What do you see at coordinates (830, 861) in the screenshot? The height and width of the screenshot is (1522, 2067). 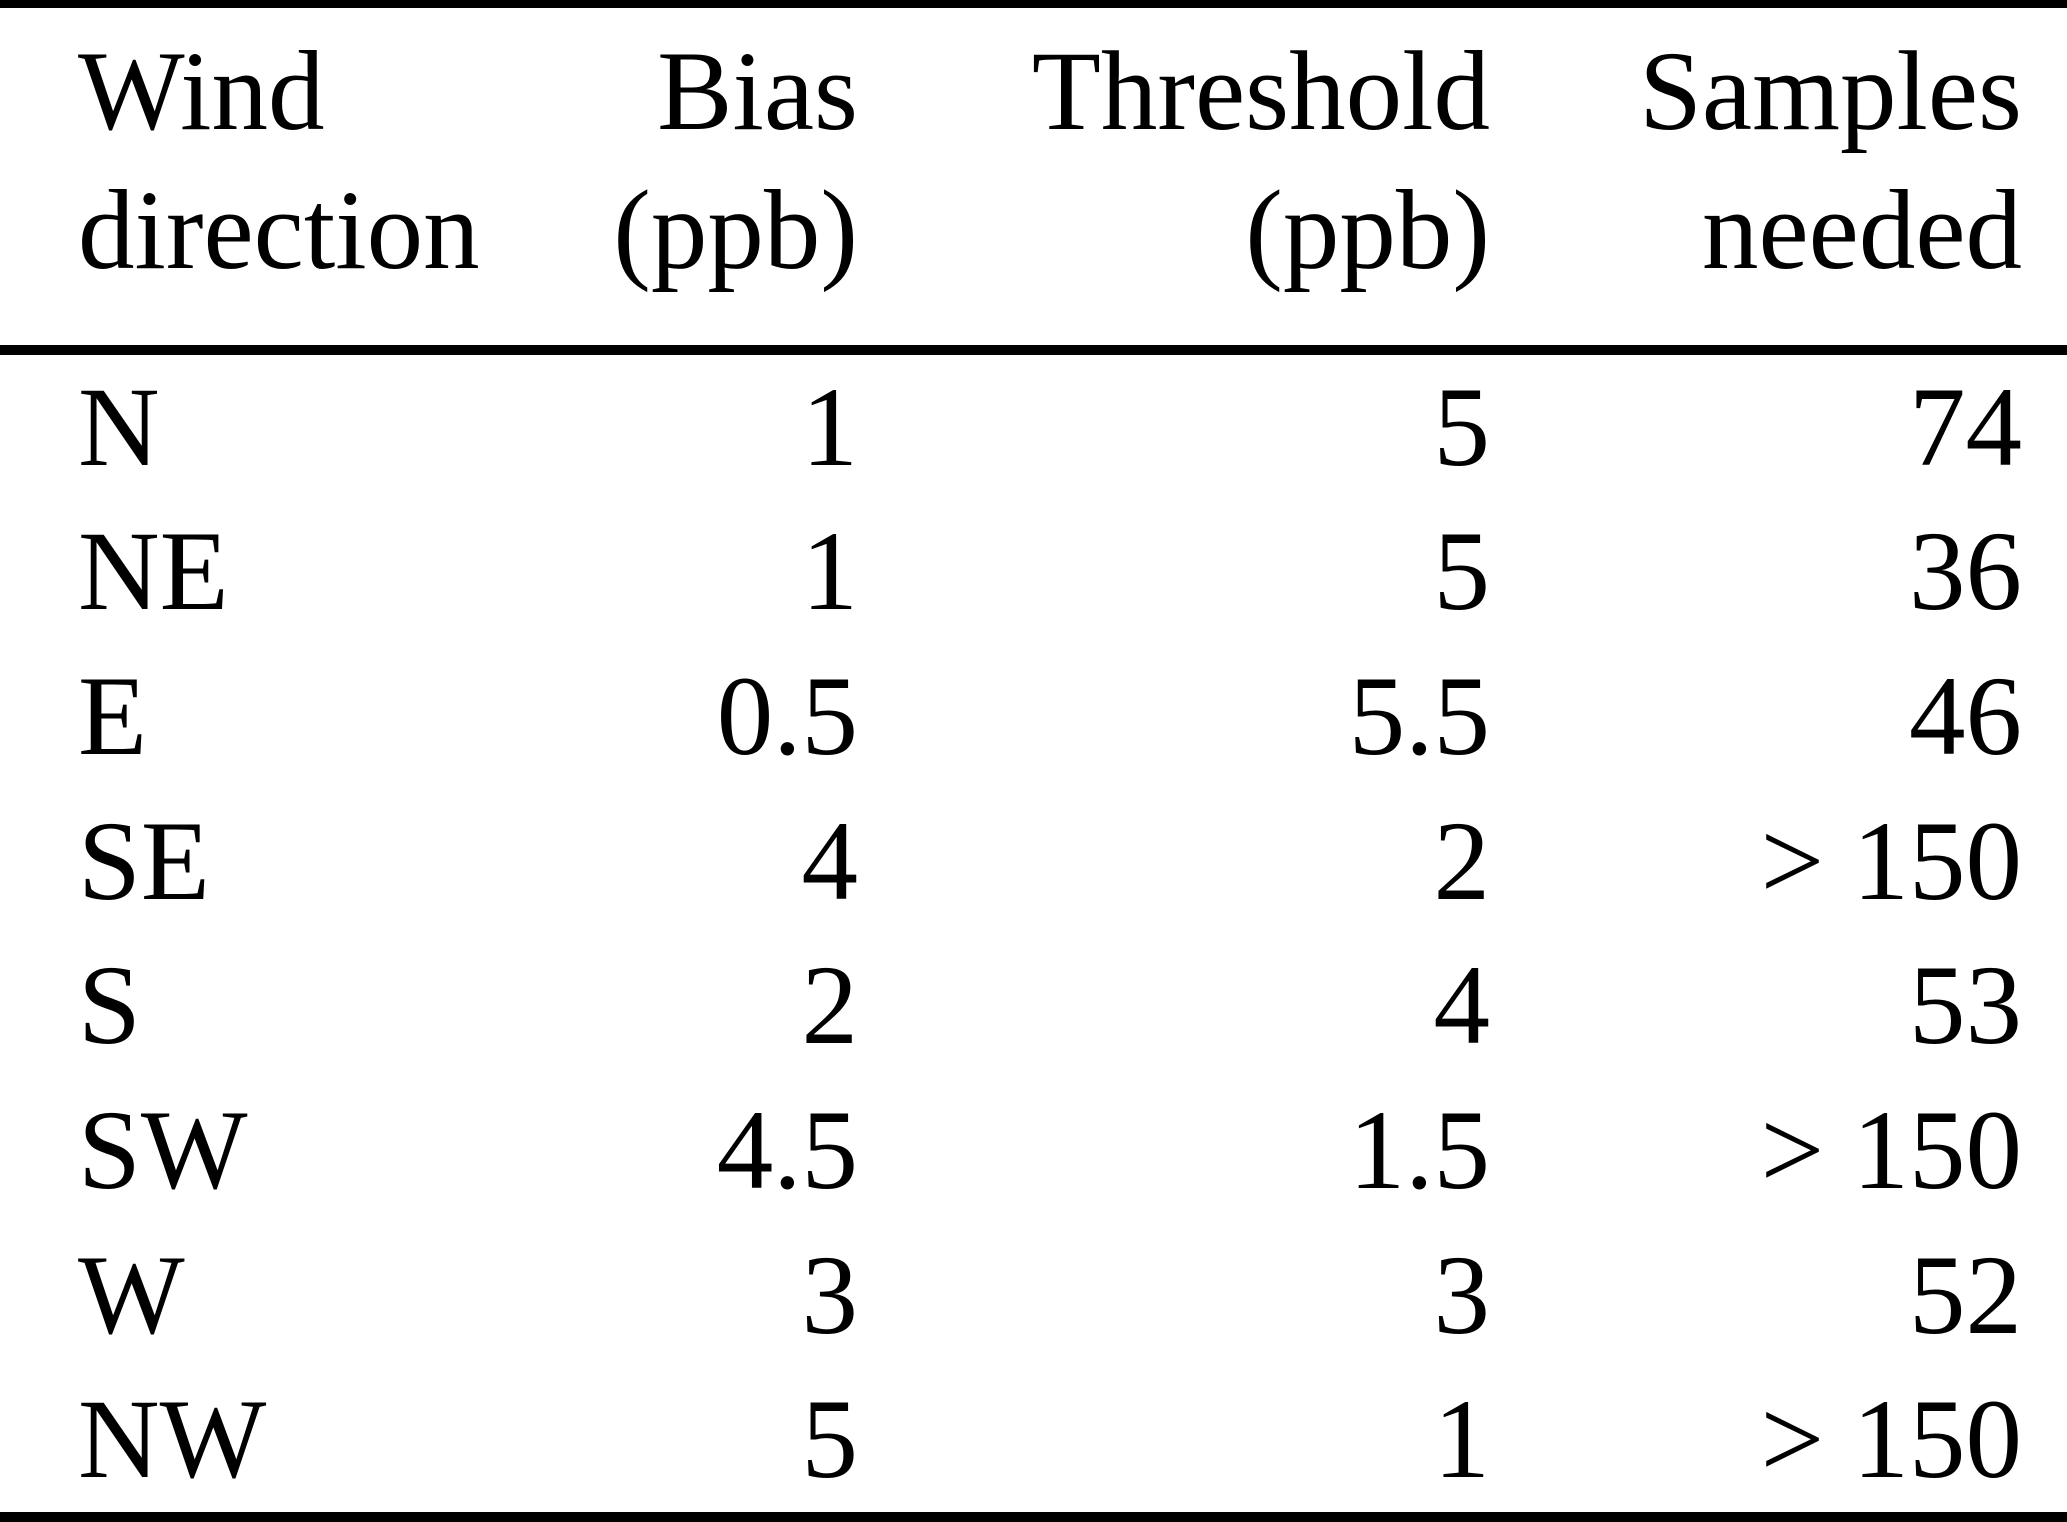 I see `cell-bias: 4` at bounding box center [830, 861].